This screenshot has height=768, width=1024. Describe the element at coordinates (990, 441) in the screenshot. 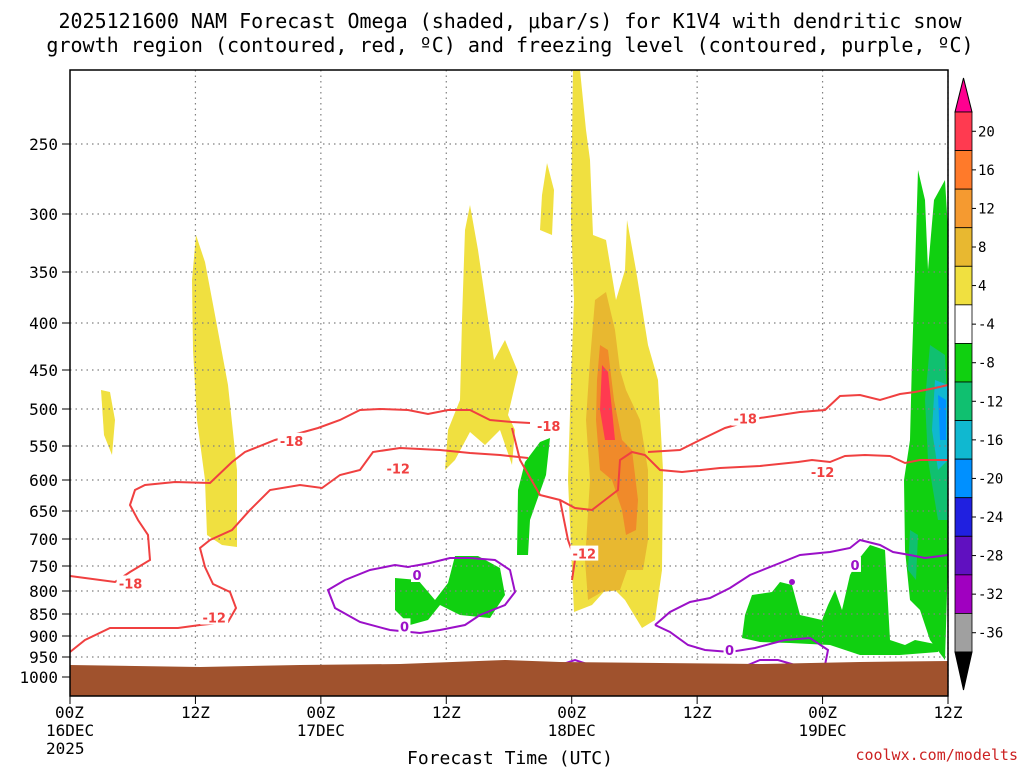

I see `colorbar-label: -16` at that location.